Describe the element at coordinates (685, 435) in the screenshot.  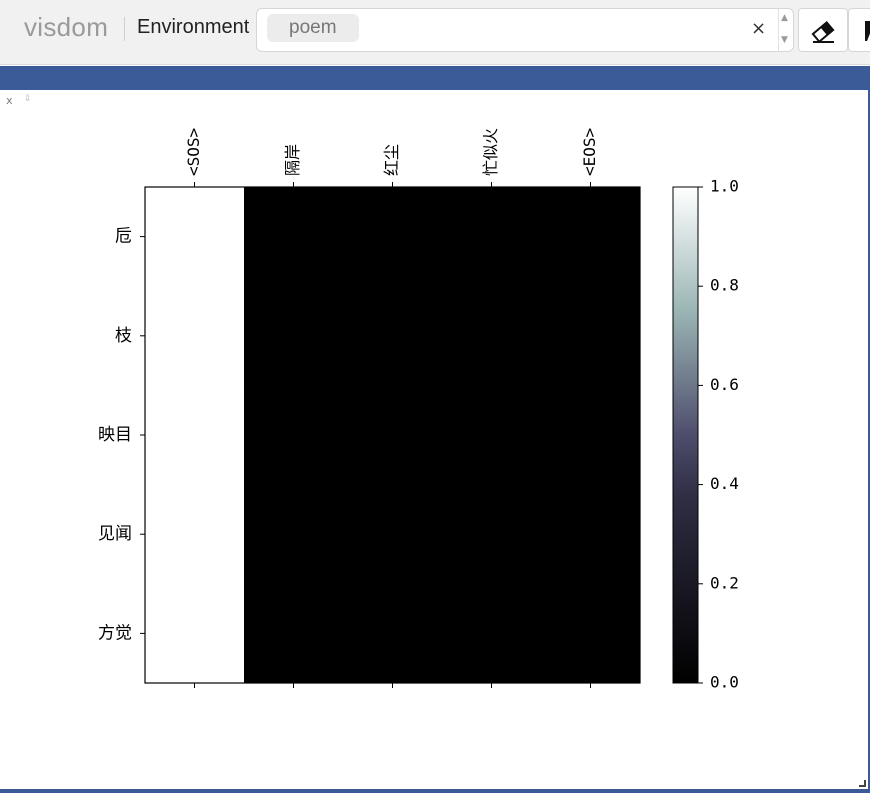
I see `colorbar` at that location.